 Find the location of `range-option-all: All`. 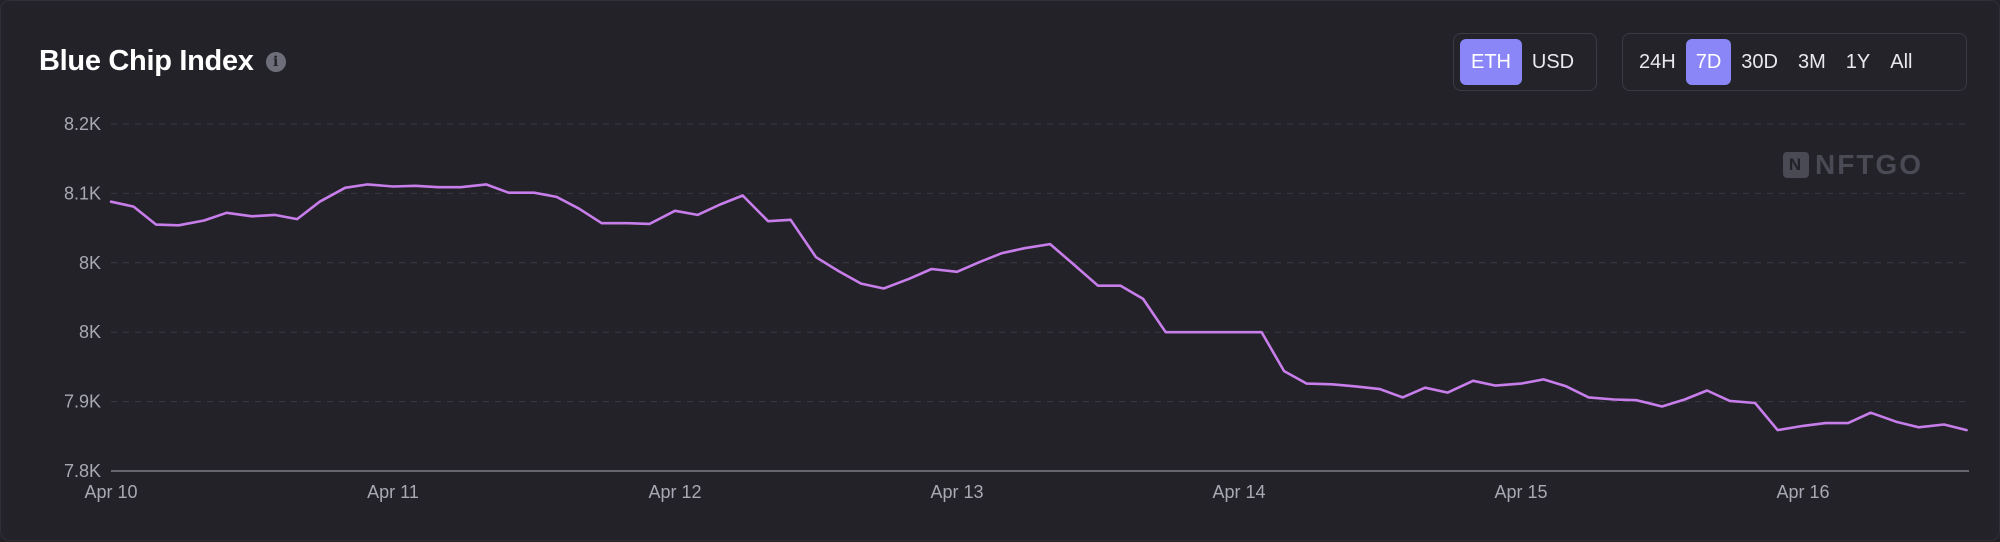

range-option-all: All is located at coordinates (1901, 61).